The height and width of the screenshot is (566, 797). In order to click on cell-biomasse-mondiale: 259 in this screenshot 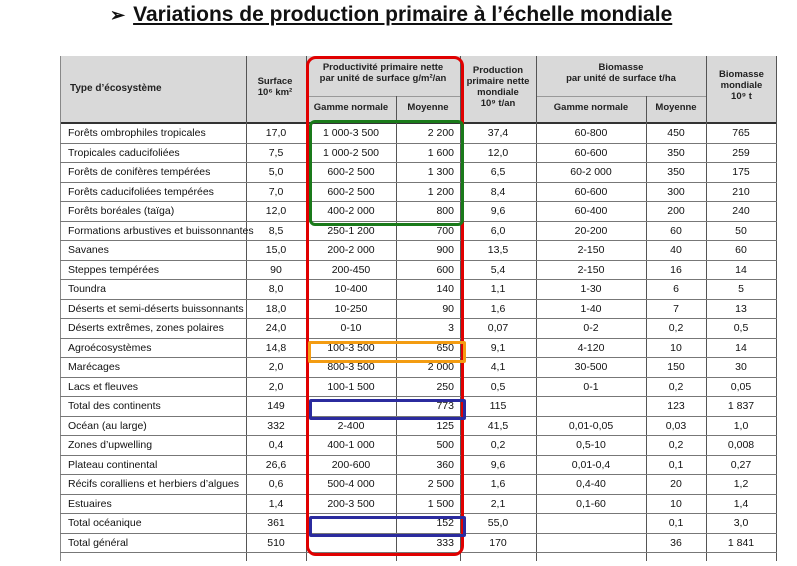, I will do `click(741, 152)`.